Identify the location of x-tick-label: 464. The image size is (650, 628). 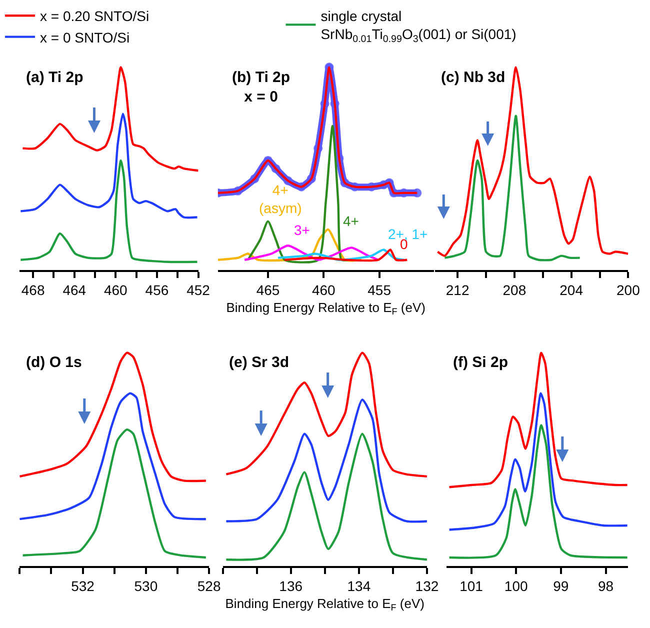
(74, 290).